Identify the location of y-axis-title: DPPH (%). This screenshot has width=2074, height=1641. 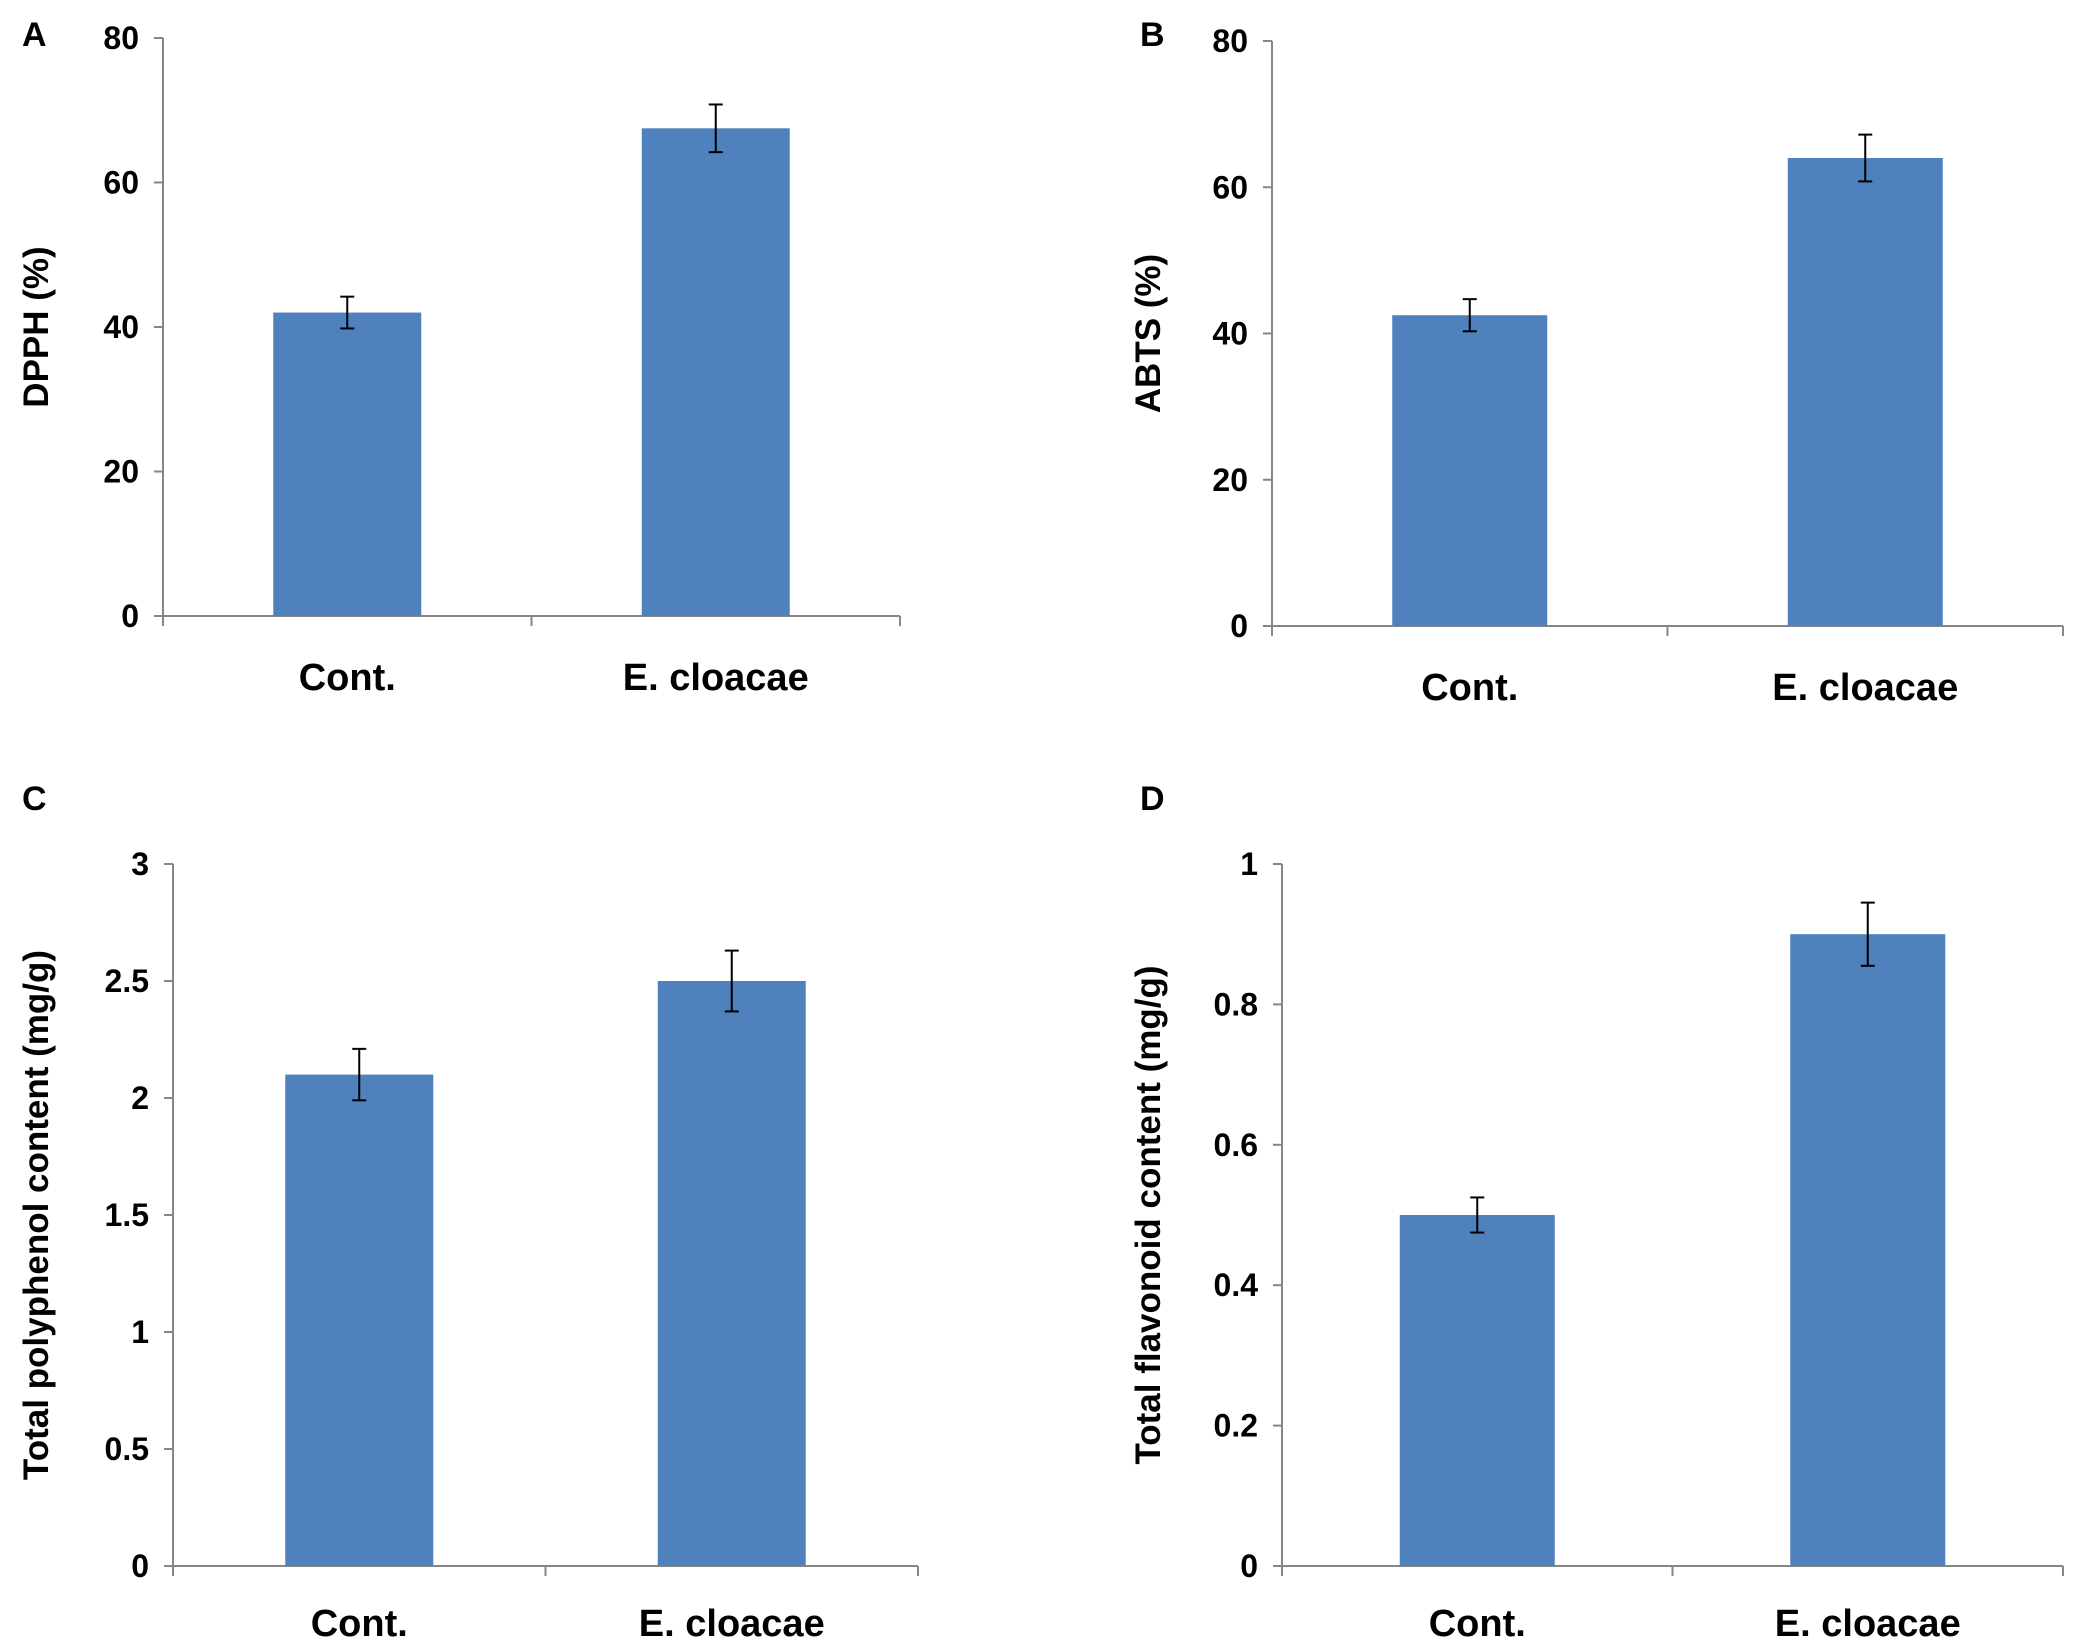
(36, 326).